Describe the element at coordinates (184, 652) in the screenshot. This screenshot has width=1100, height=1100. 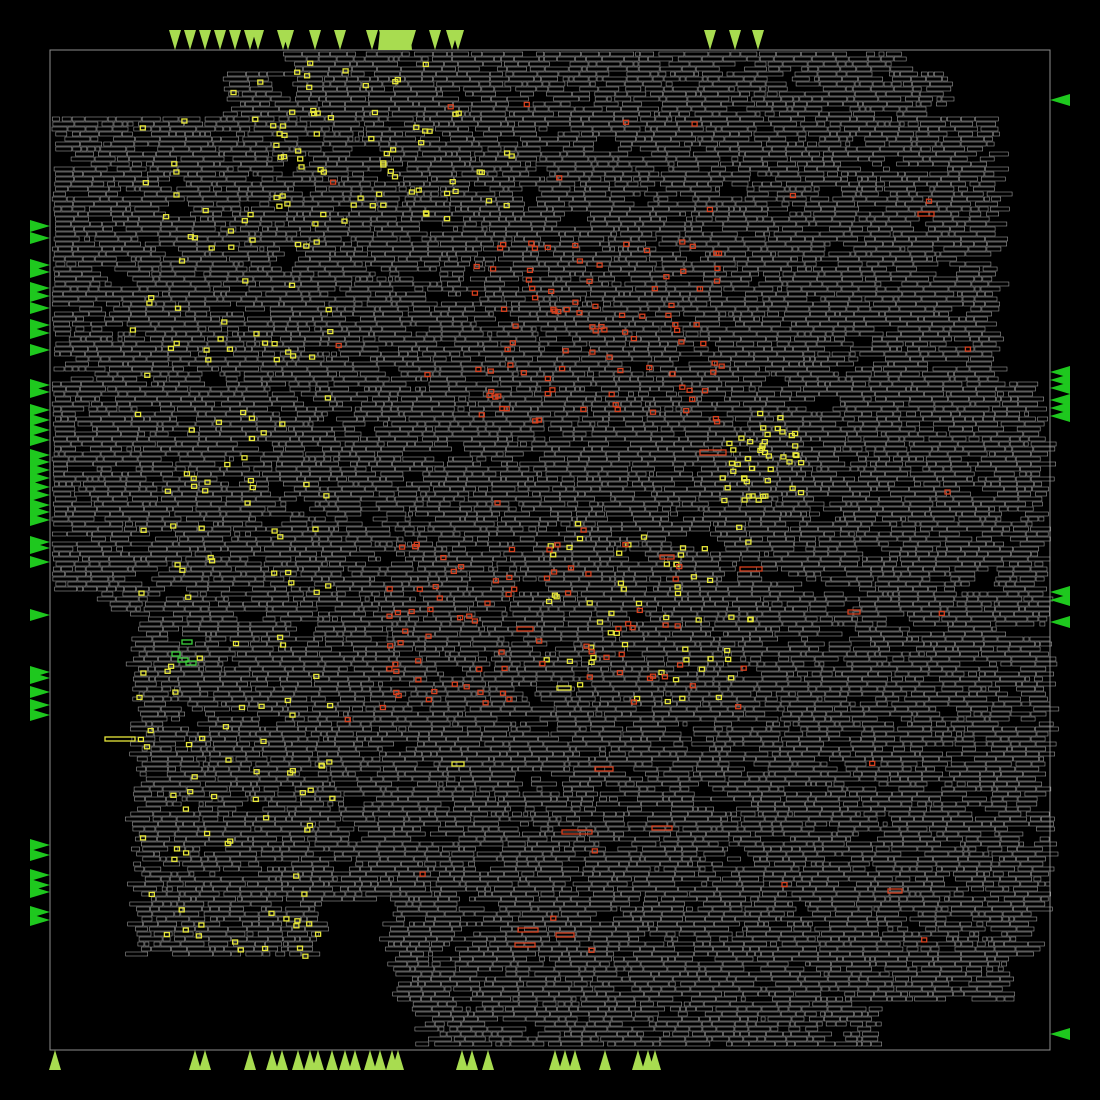
I see `highlighted-cells-green` at that location.